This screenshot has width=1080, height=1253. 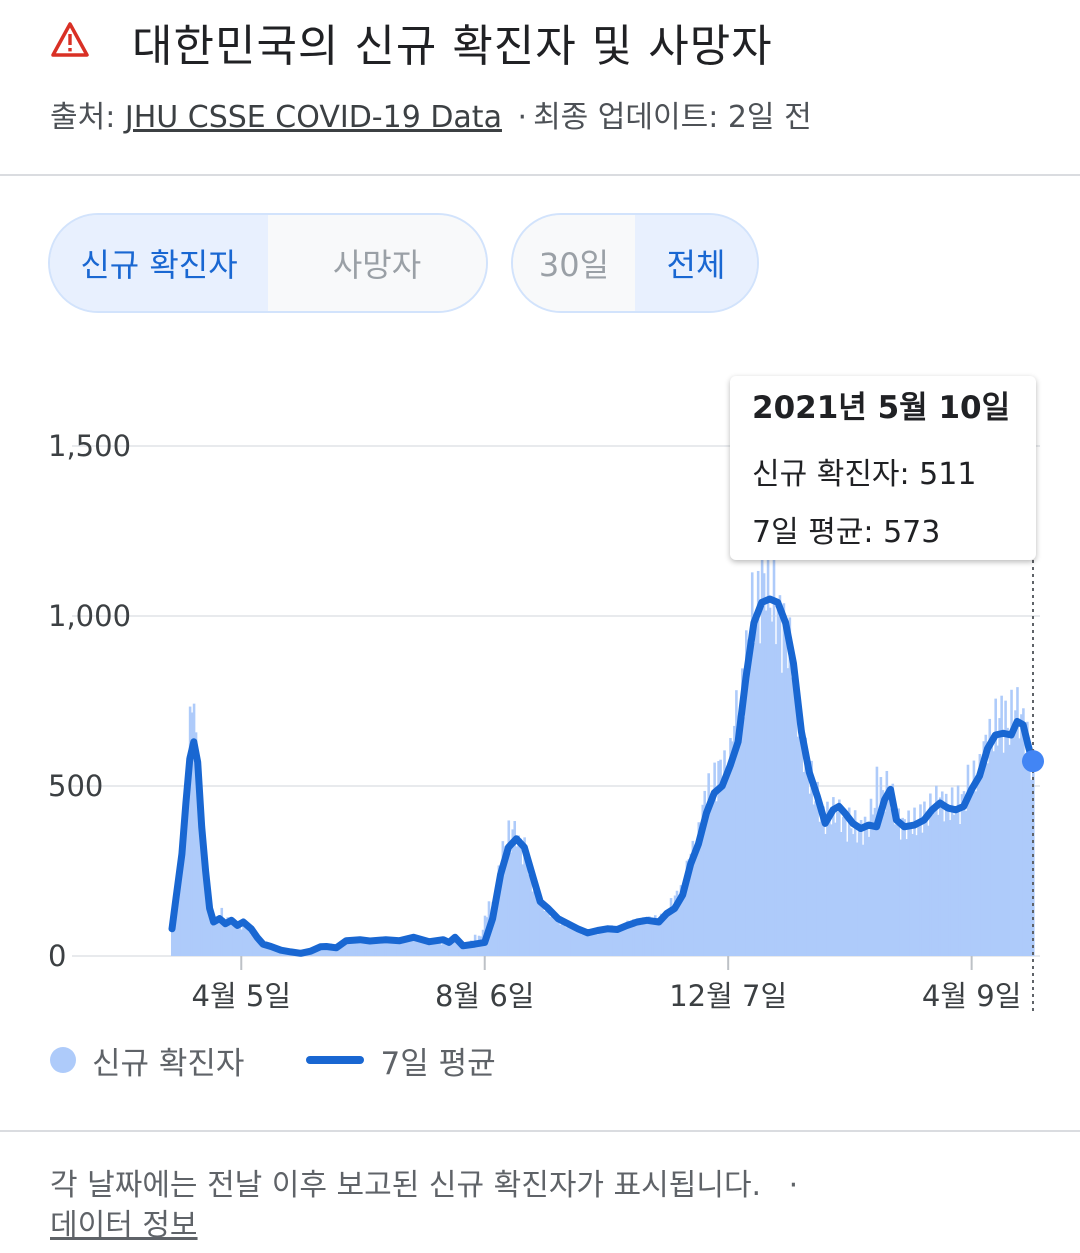 I want to click on tab-all-time: 전체, so click(x=696, y=263).